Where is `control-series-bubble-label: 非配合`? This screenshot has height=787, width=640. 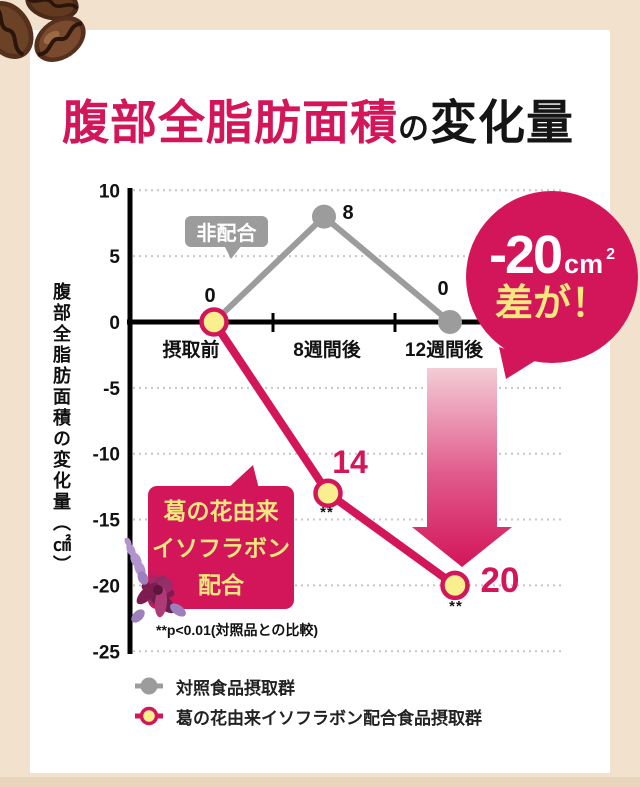
control-series-bubble-label: 非配合 is located at coordinates (226, 234).